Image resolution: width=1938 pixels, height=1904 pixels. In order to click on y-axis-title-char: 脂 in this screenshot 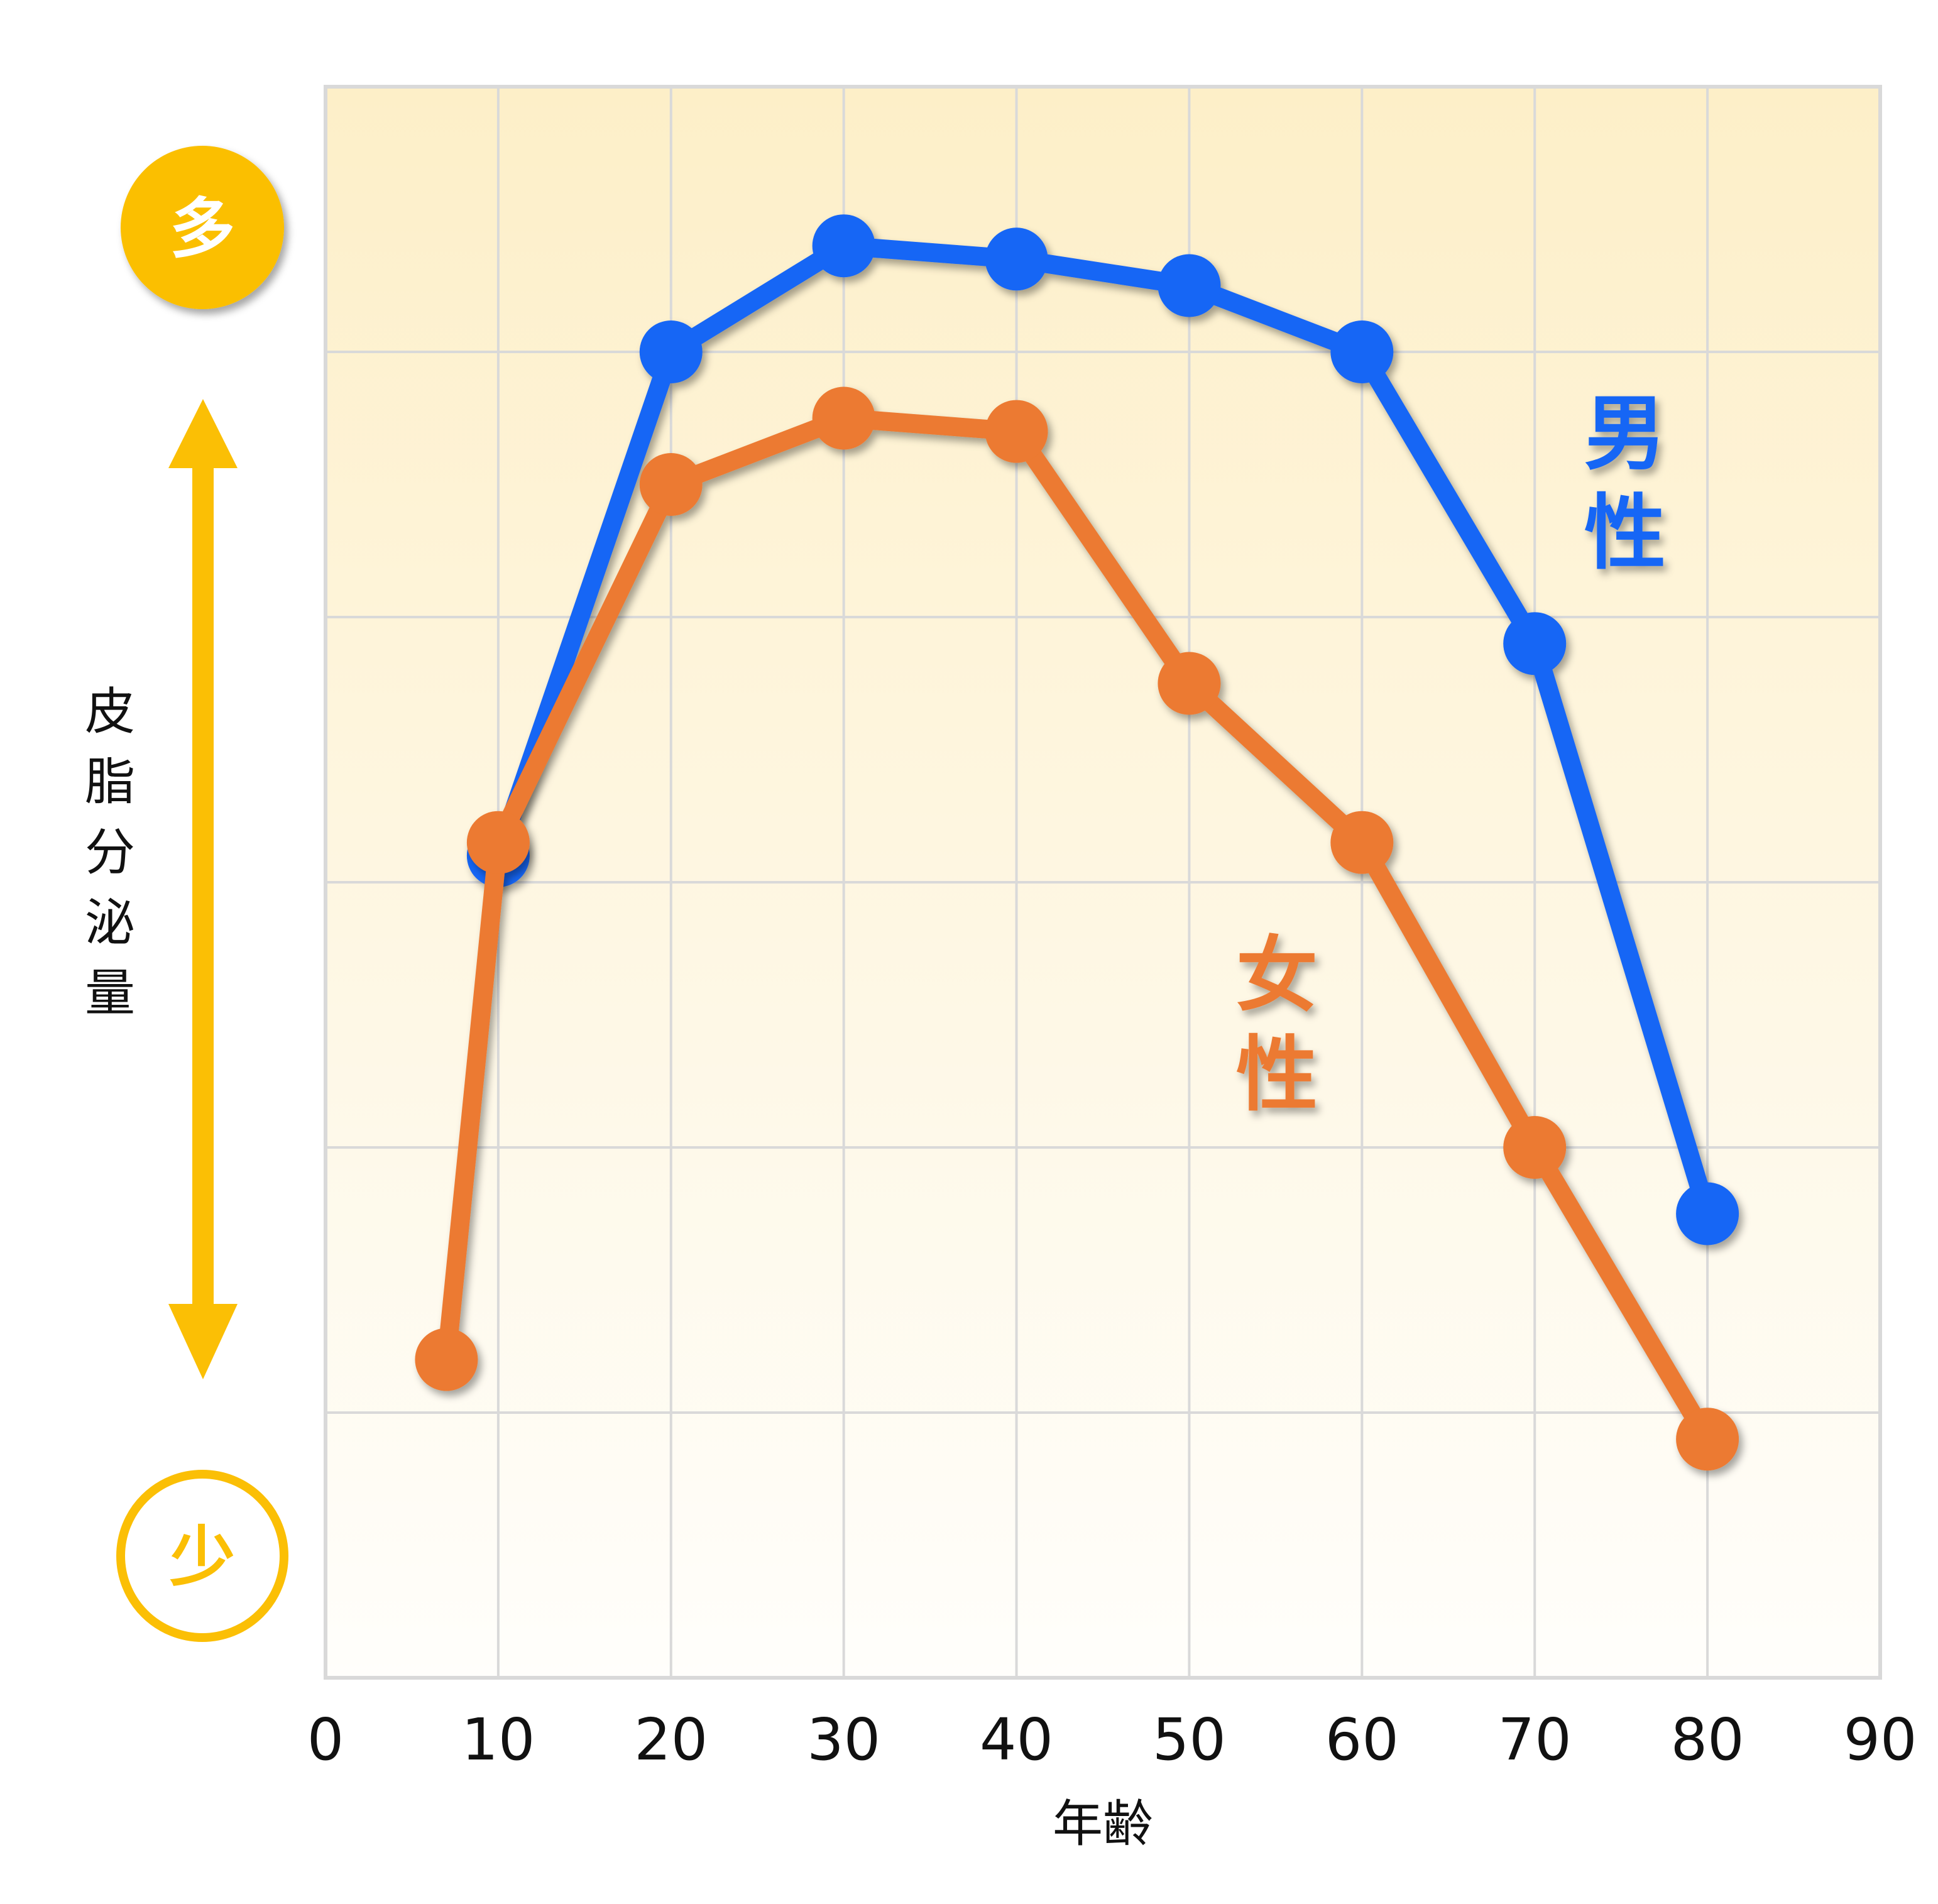, I will do `click(110, 782)`.